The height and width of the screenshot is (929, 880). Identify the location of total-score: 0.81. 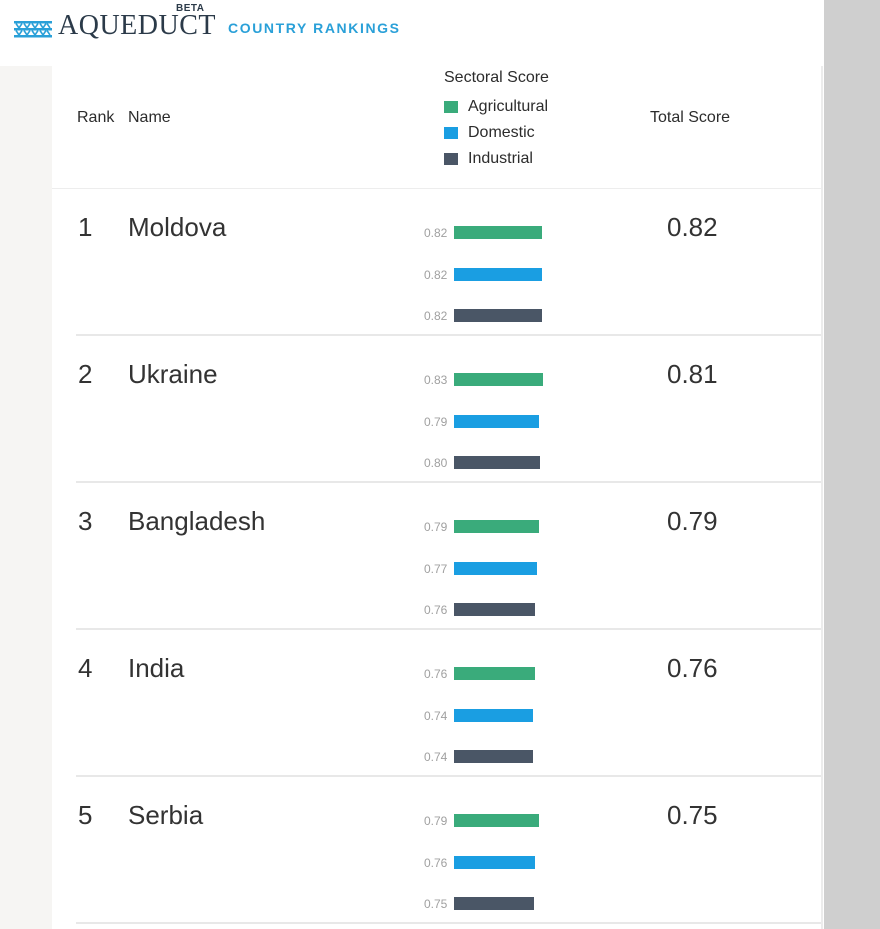
(692, 374).